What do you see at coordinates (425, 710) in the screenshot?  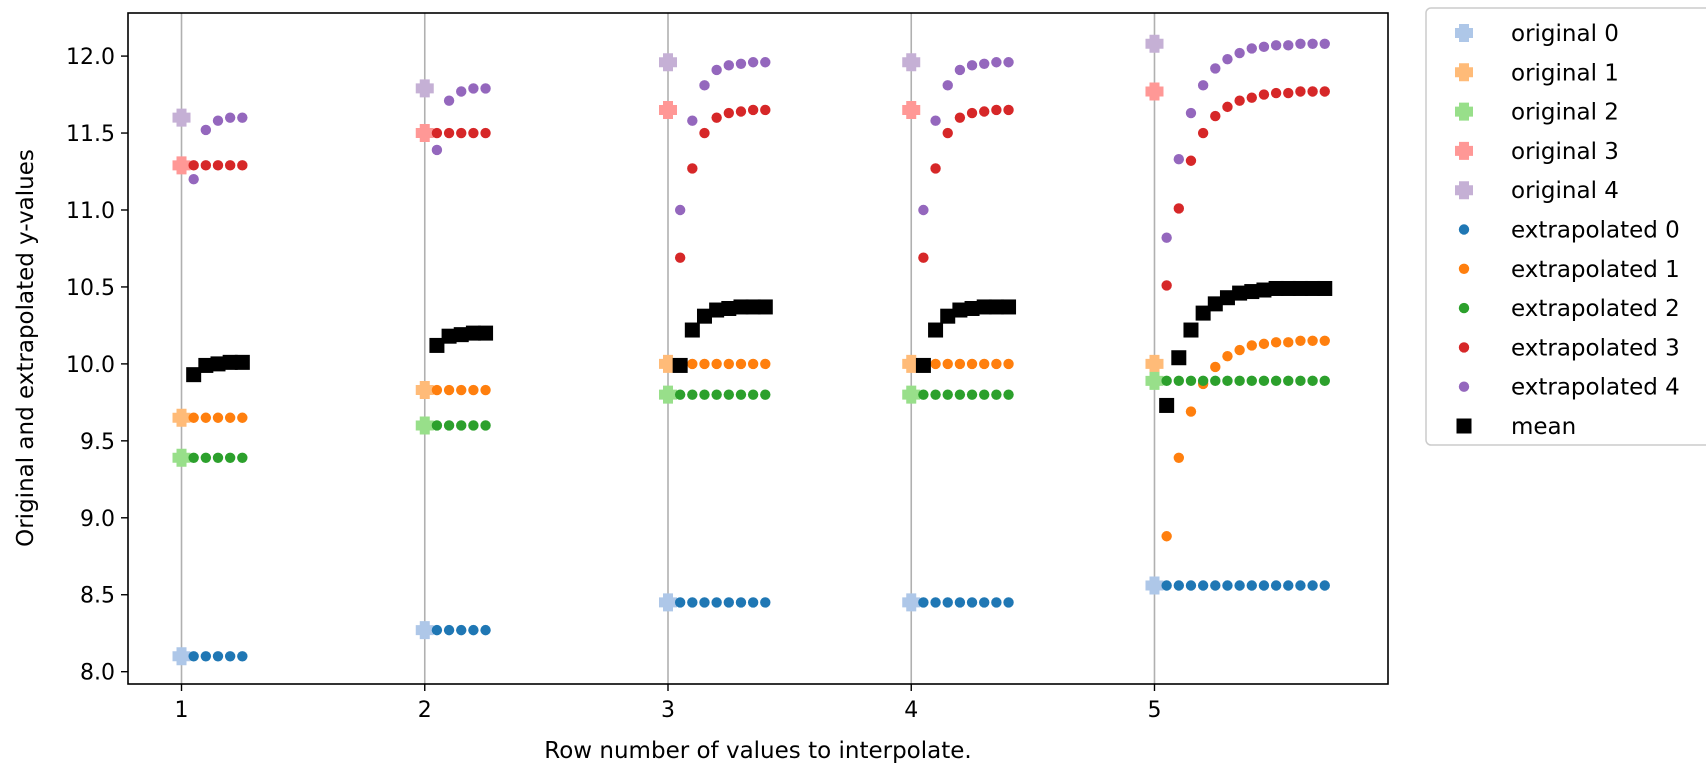 I see `x-tick-label: 2` at bounding box center [425, 710].